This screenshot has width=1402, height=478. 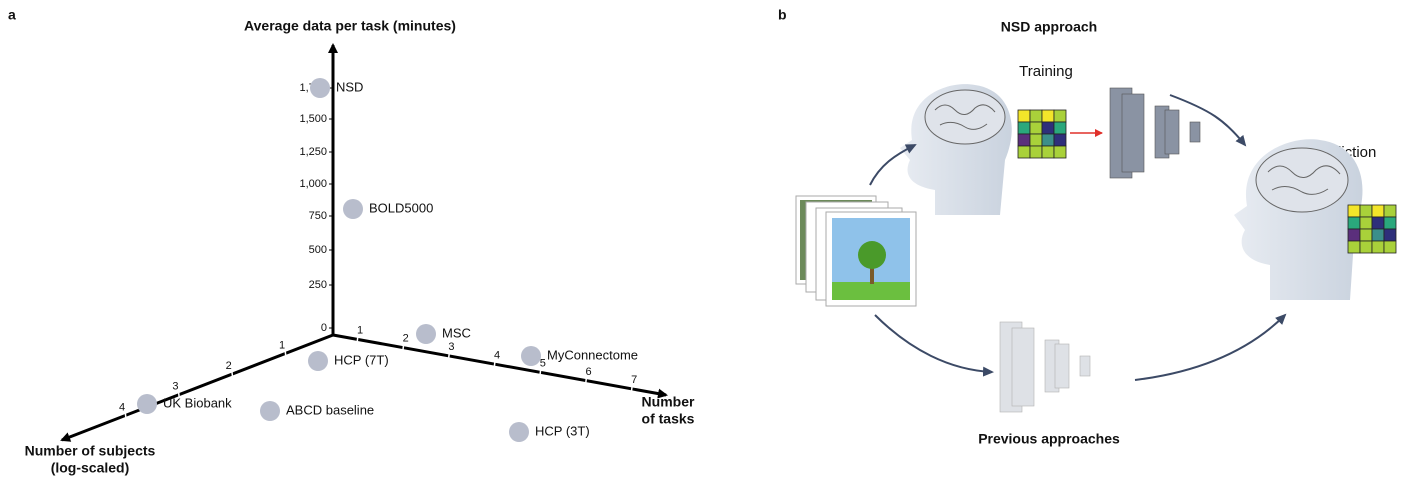 What do you see at coordinates (588, 372) in the screenshot?
I see `tick-label: 6` at bounding box center [588, 372].